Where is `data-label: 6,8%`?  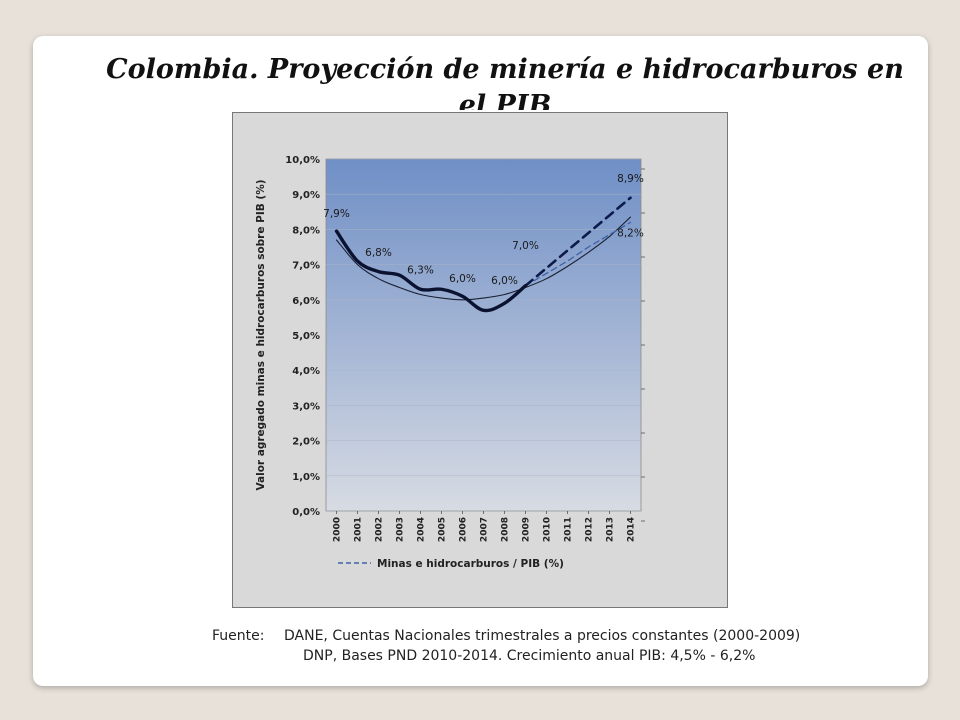 data-label: 6,8% is located at coordinates (378, 253).